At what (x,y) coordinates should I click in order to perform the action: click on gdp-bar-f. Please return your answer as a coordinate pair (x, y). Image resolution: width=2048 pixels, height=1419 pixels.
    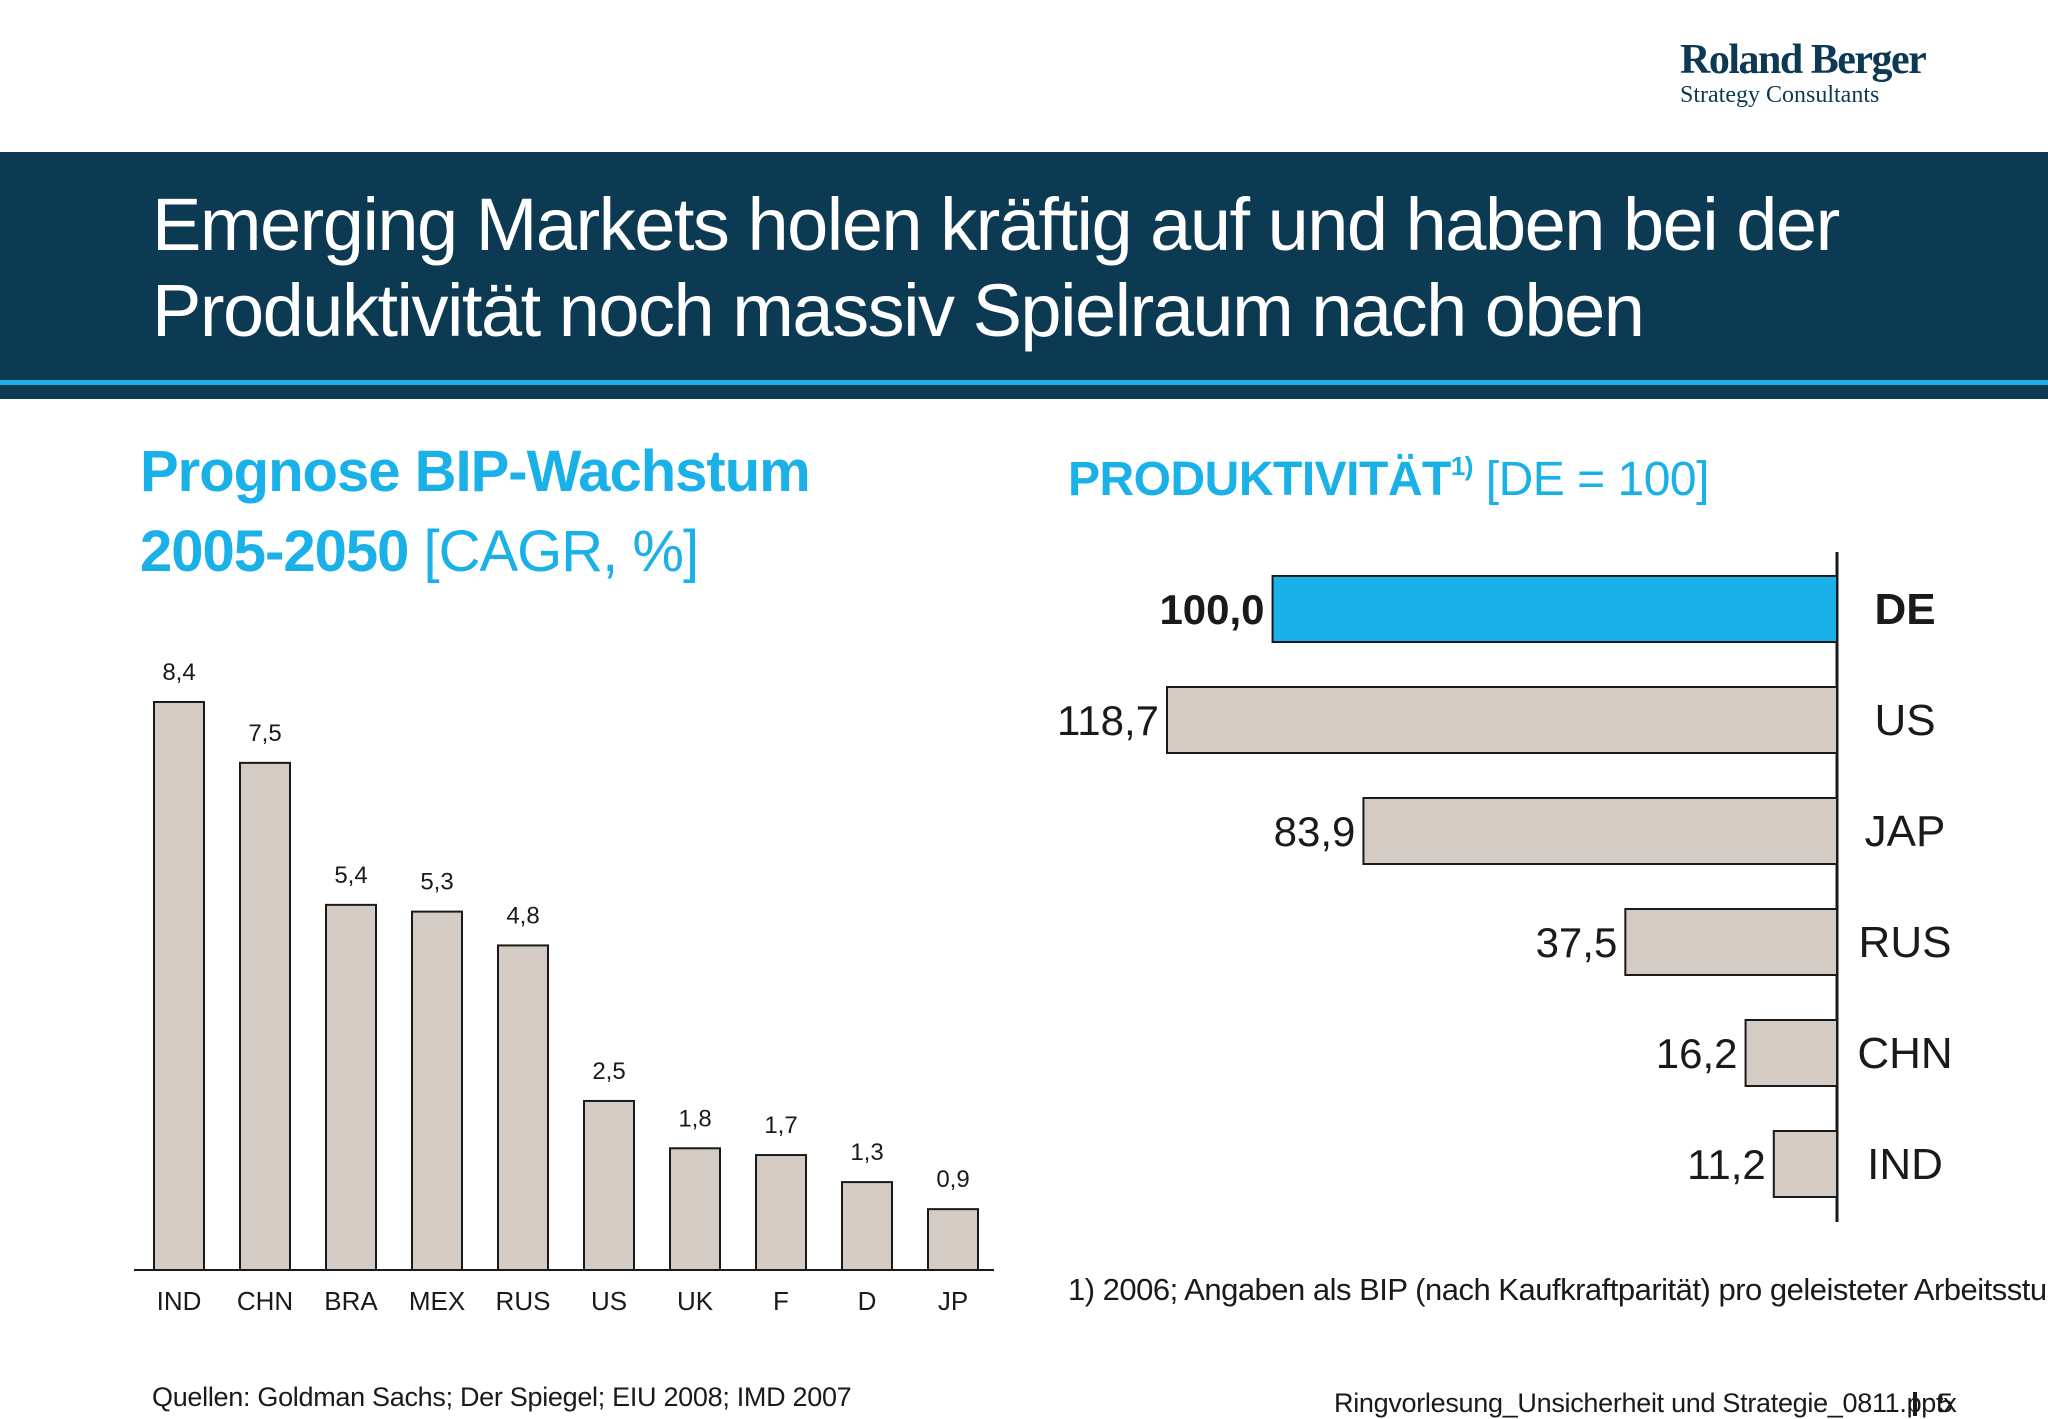
    Looking at the image, I should click on (781, 1212).